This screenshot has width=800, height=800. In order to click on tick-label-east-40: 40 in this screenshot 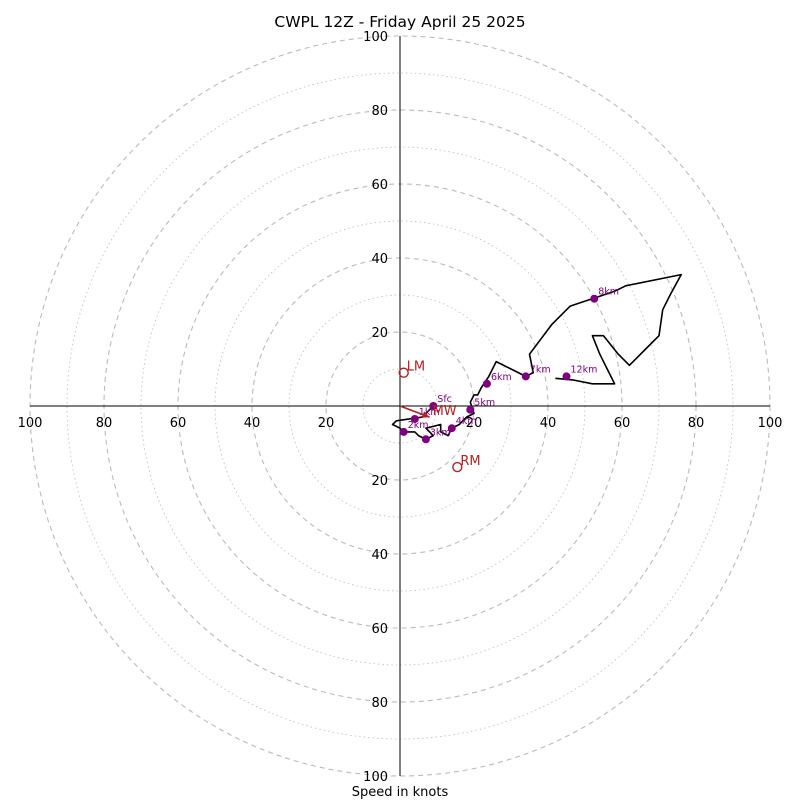, I will do `click(548, 423)`.